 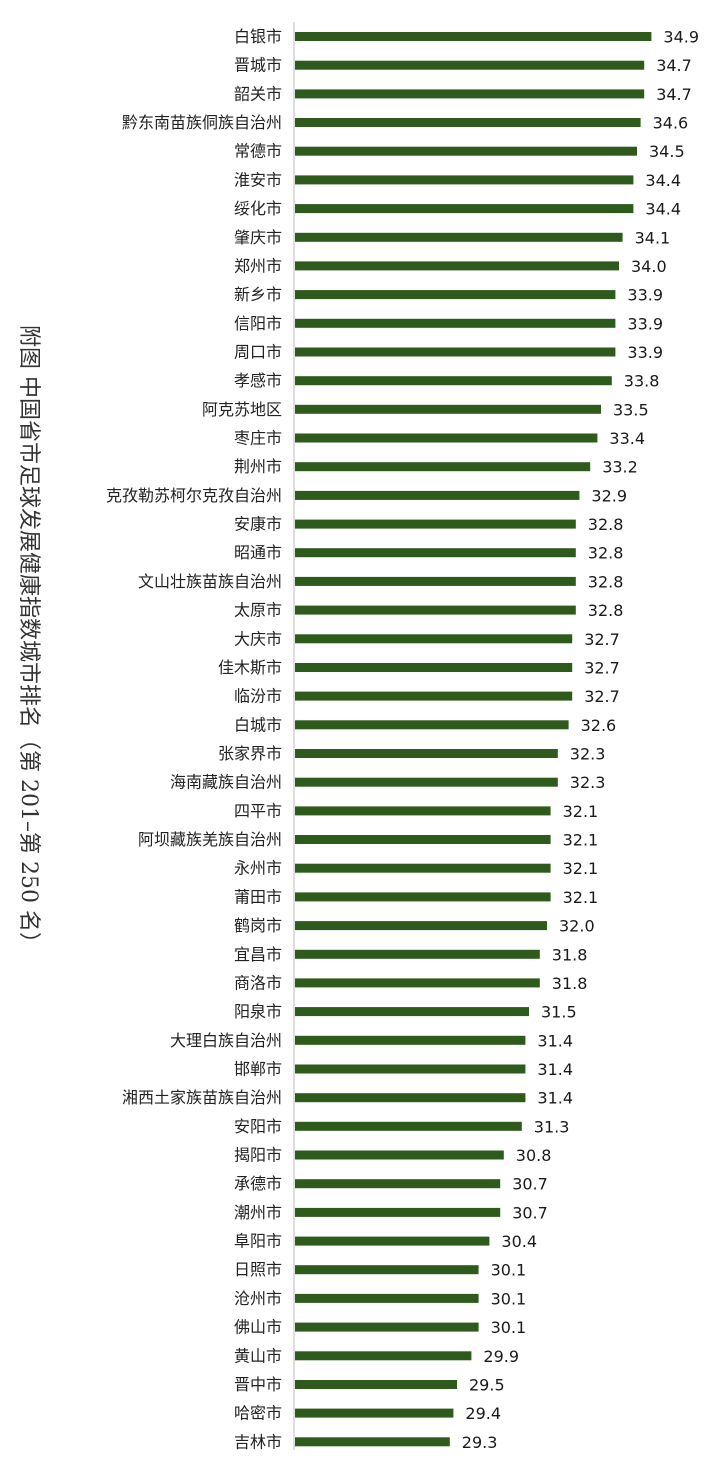 What do you see at coordinates (501, 1356) in the screenshot?
I see `value-label: 29.9` at bounding box center [501, 1356].